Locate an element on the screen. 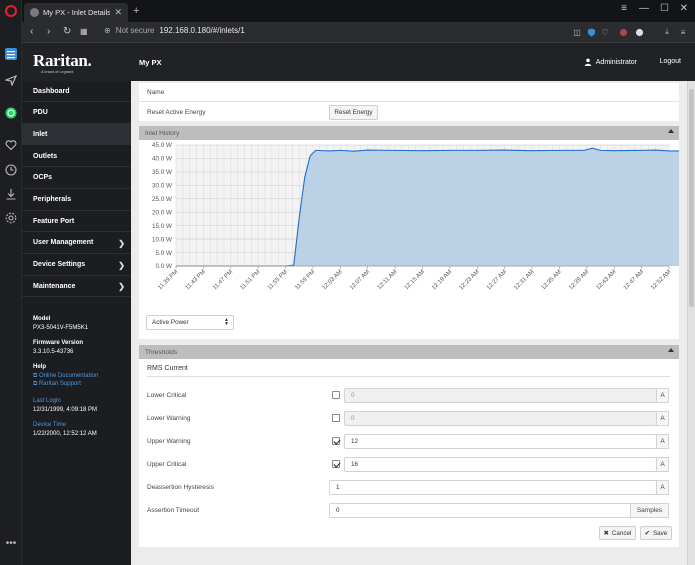 The width and height of the screenshot is (695, 565). assertion-timeout-unit: Samples is located at coordinates (649, 510).